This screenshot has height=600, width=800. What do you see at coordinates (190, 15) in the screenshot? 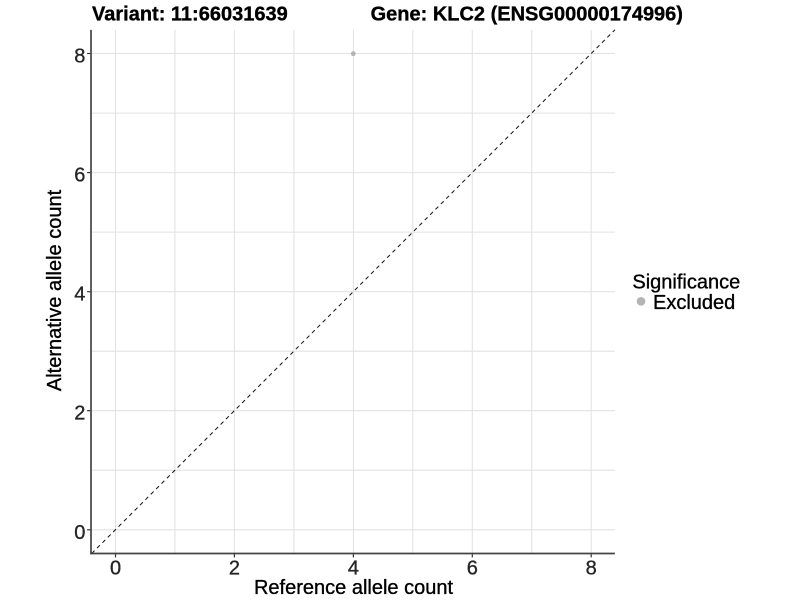
I see `svg-text: Variant: 11:66031639` at bounding box center [190, 15].